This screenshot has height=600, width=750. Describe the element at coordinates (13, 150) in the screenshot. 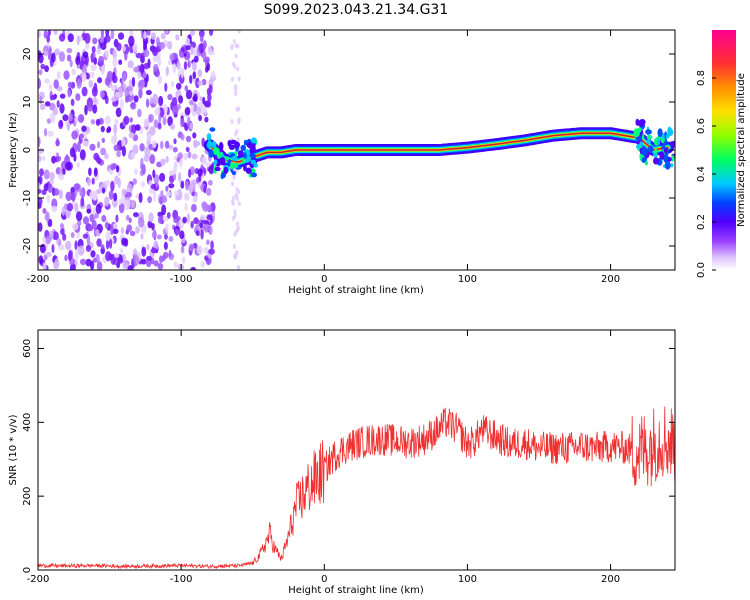

I see `spectrogram-ylabel: Frequency (Hz)` at that location.